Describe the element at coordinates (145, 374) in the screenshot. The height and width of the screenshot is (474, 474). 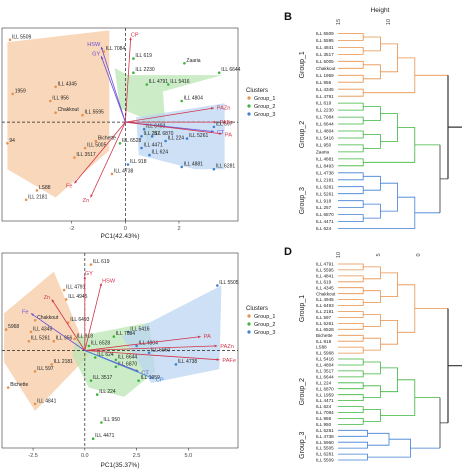
I see `loading-label: CT` at that location.